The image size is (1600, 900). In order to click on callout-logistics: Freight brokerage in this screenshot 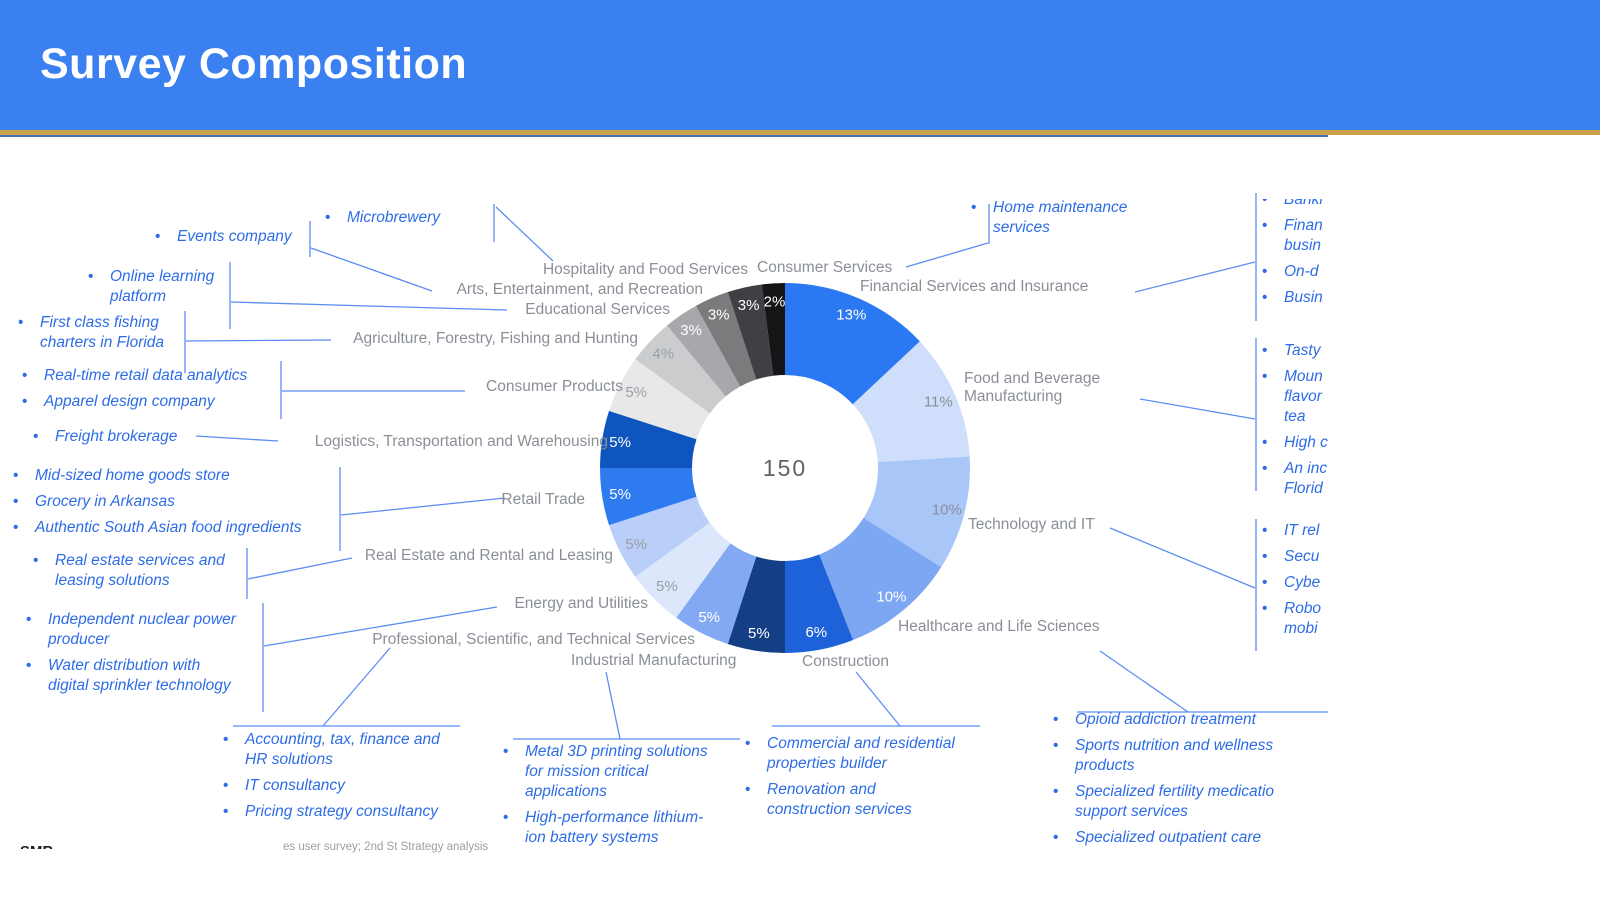, I will do `click(105, 440)`.